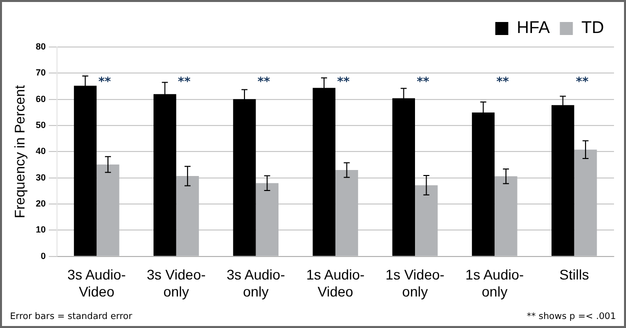 The height and width of the screenshot is (328, 626). What do you see at coordinates (41, 99) in the screenshot?
I see `y-tick-label: 60` at bounding box center [41, 99].